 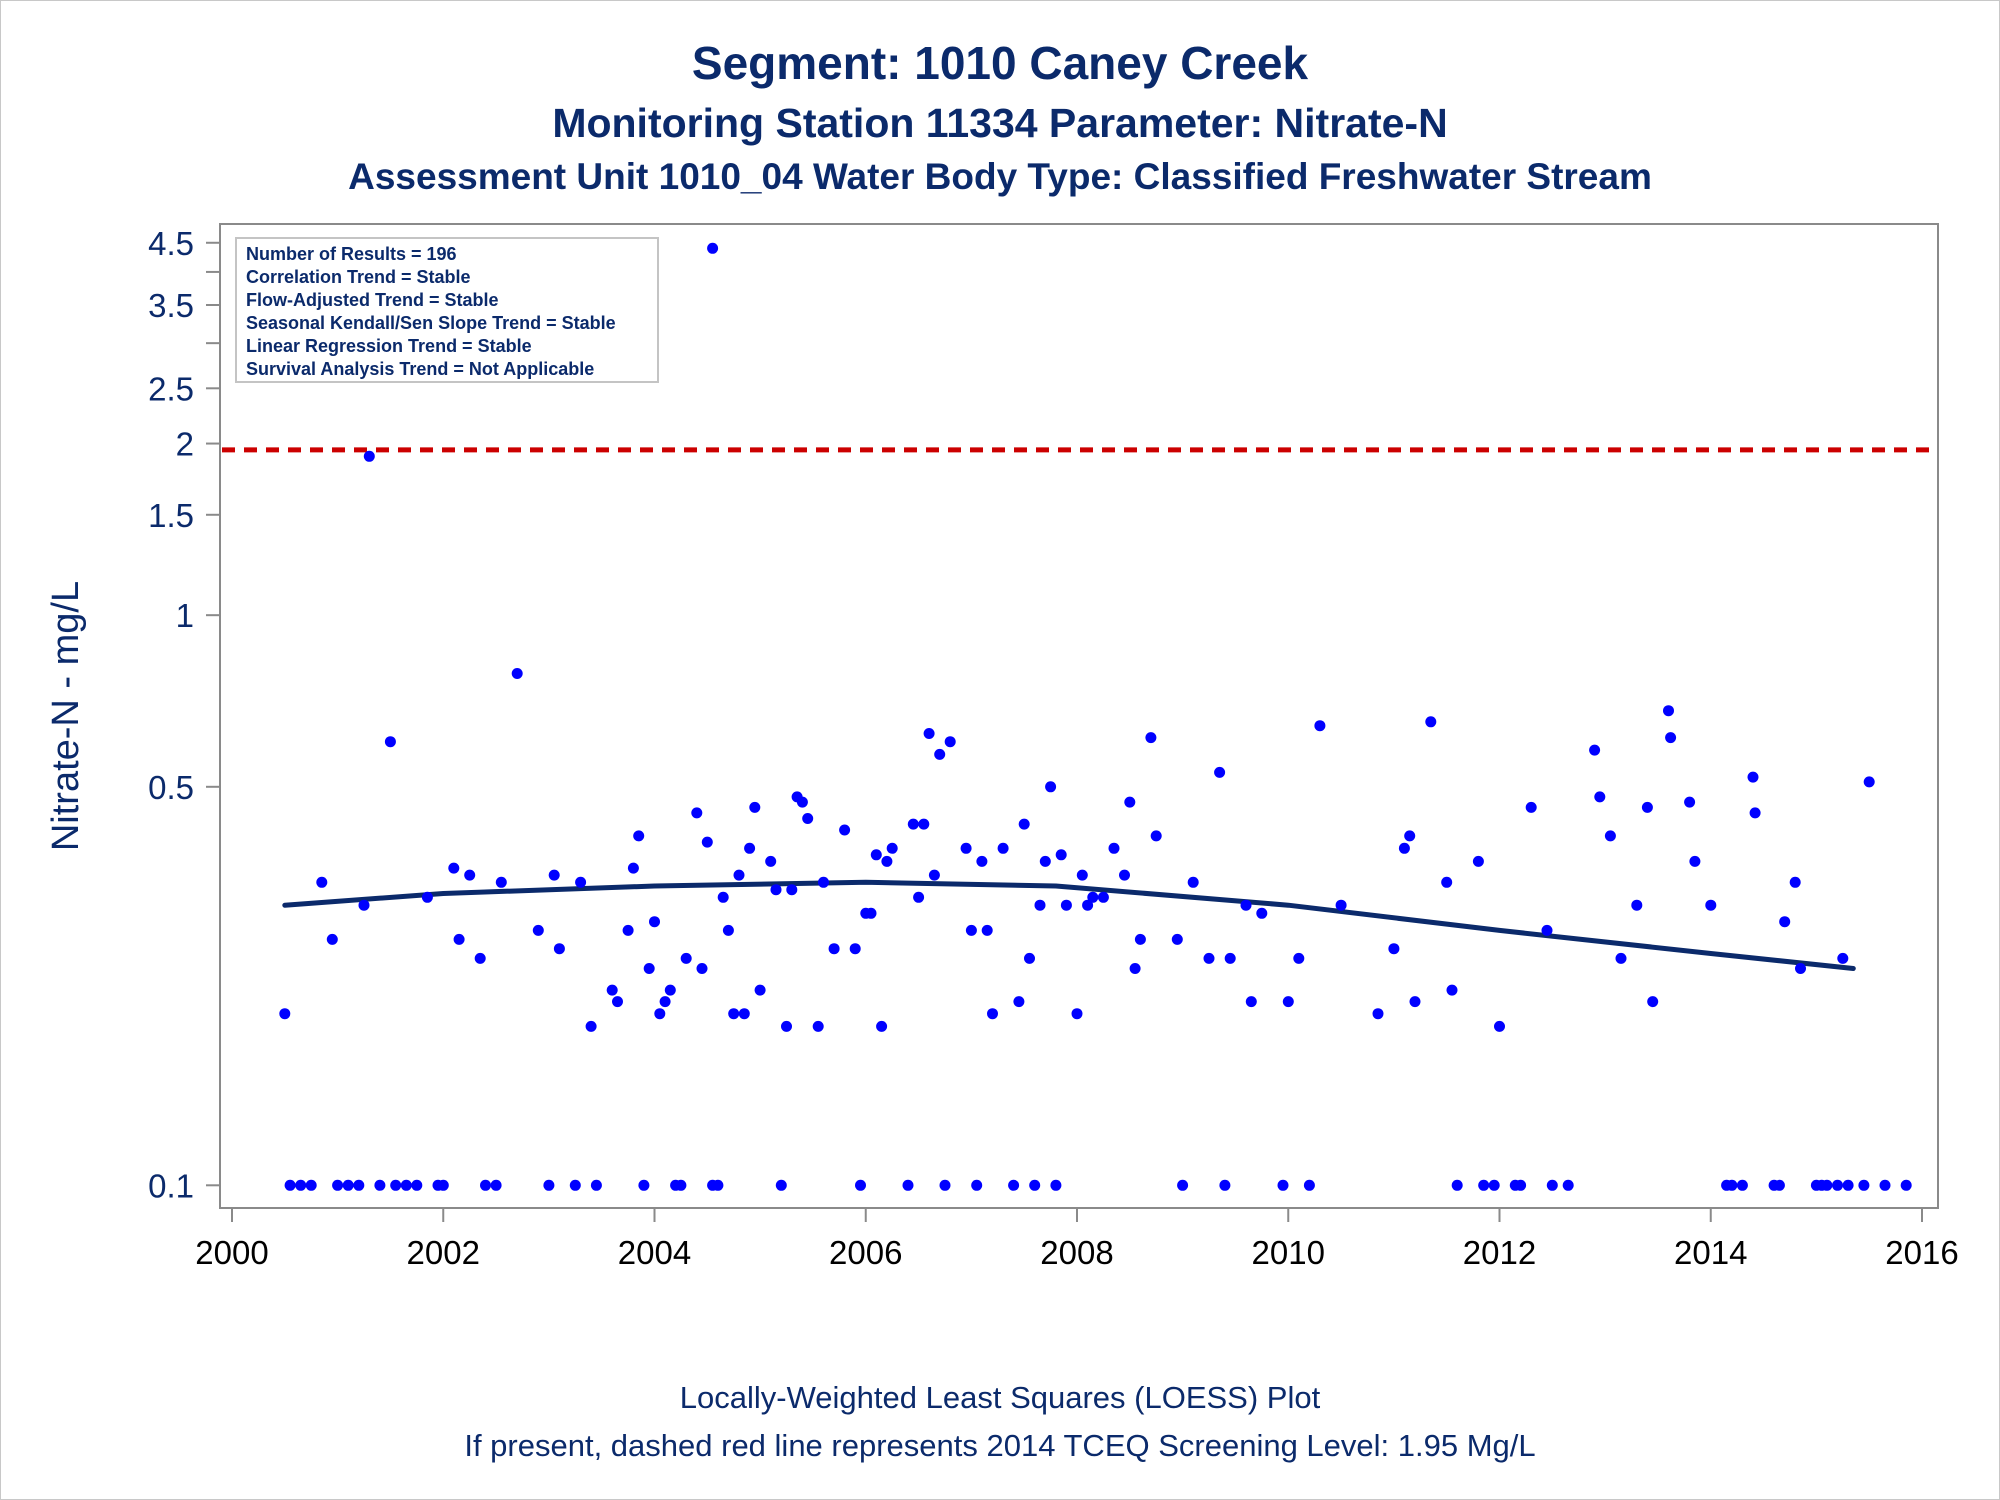 What do you see at coordinates (389, 346) in the screenshot?
I see `stats-line: Linear Regression Trend = Stable` at bounding box center [389, 346].